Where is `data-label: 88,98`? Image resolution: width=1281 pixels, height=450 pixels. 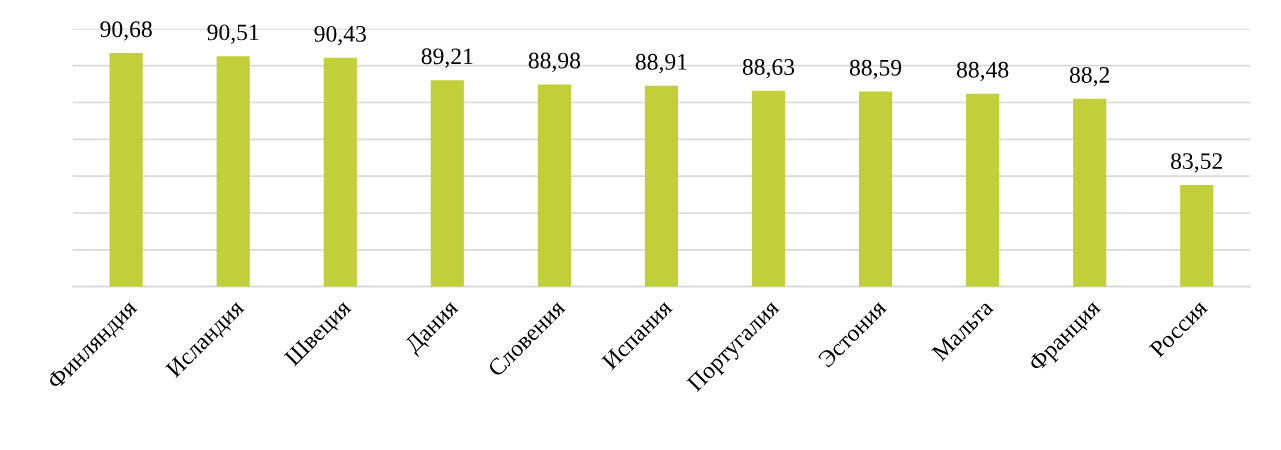 data-label: 88,98 is located at coordinates (554, 62).